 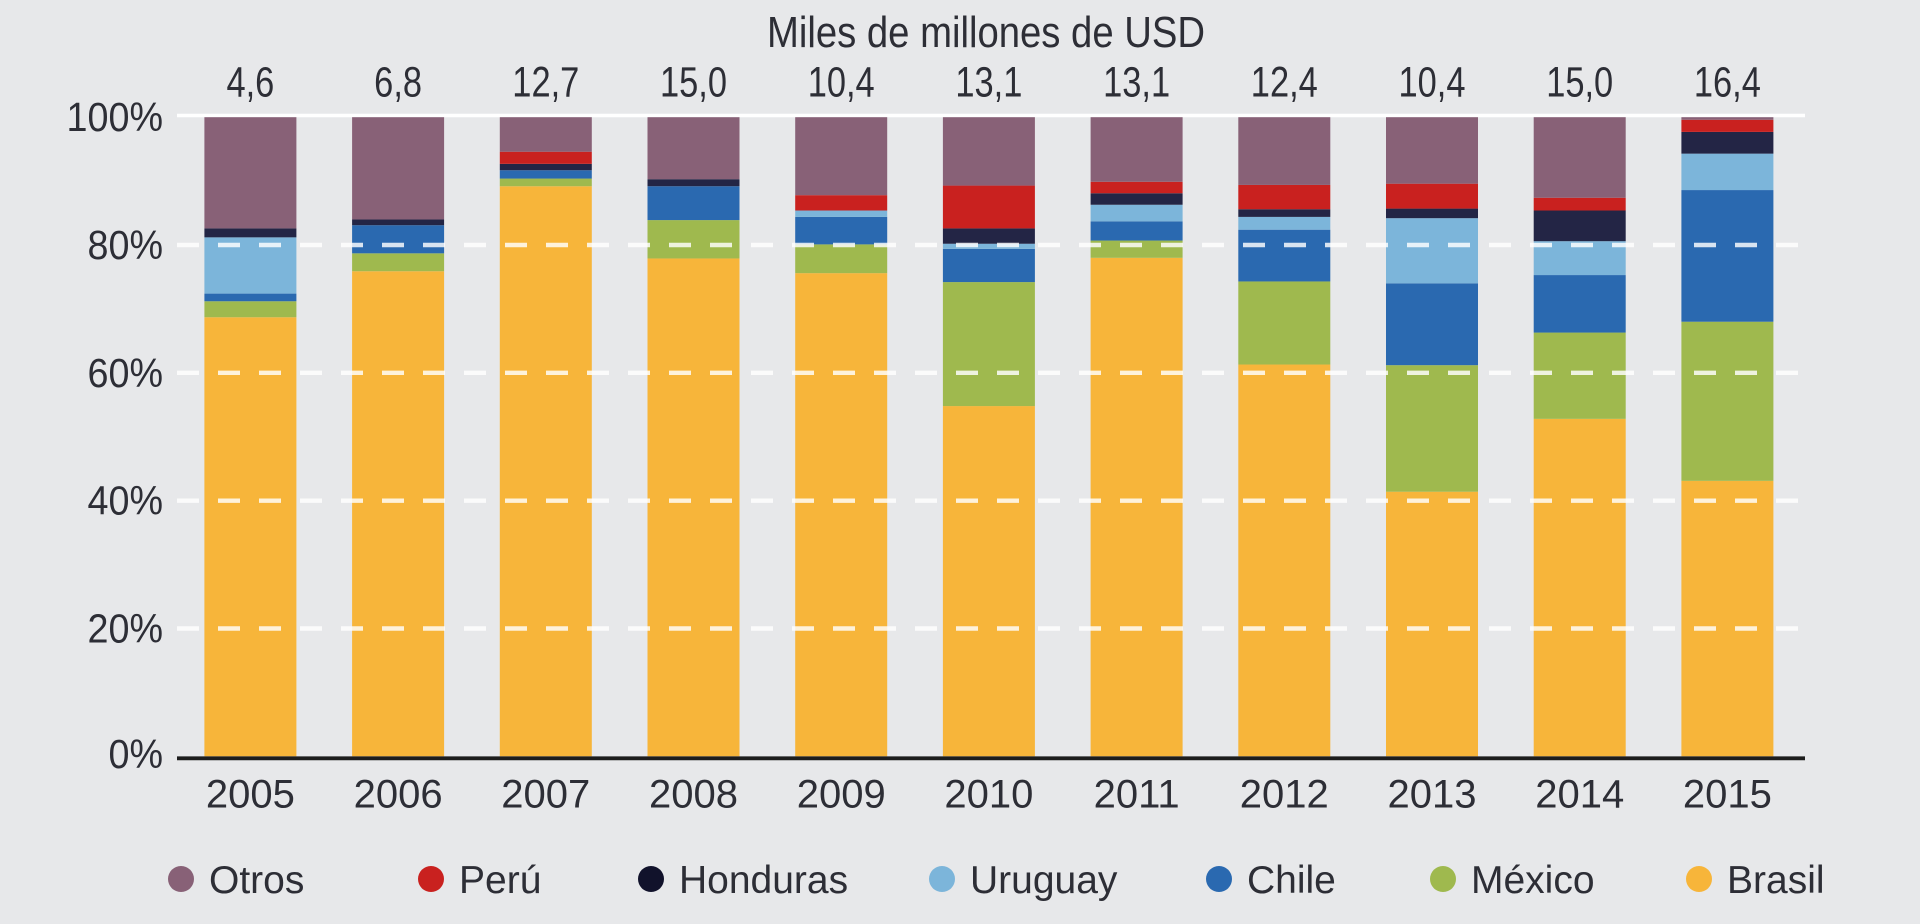 I want to click on svg-text: 2007, so click(x=545, y=795).